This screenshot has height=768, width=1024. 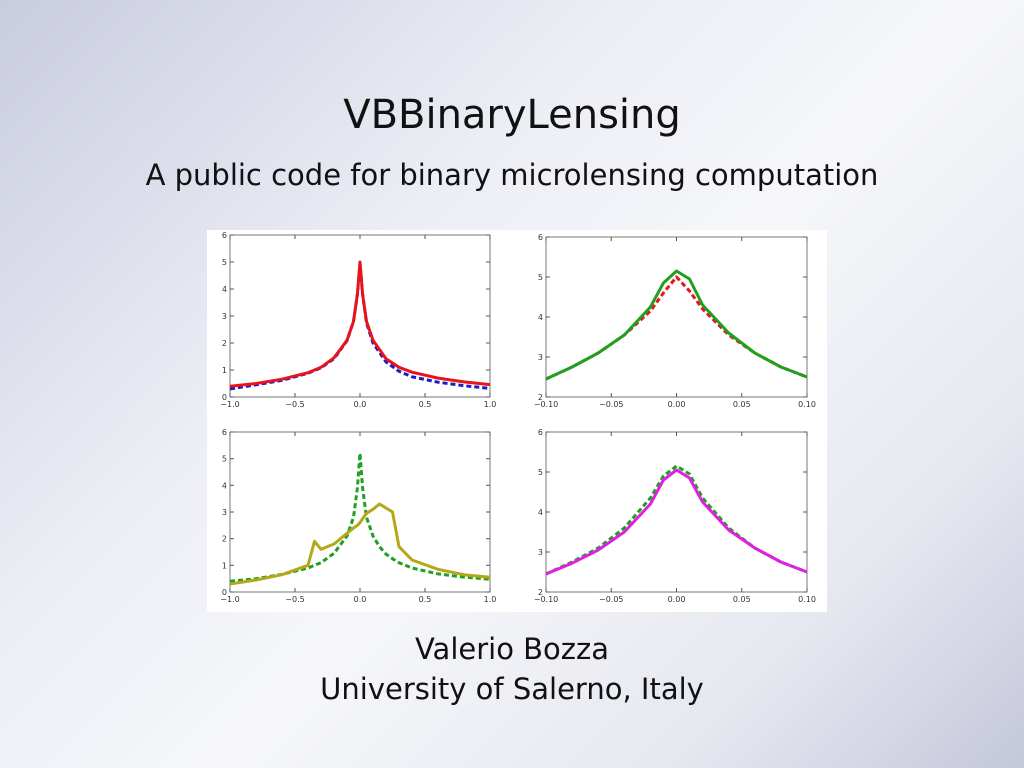 I want to click on affiliation: University of Salerno, Italy, so click(x=512, y=689).